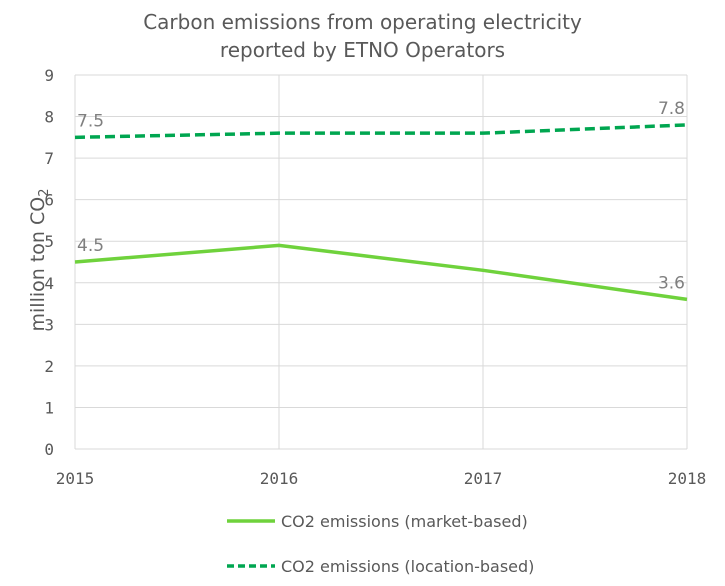 The image size is (725, 586). What do you see at coordinates (483, 478) in the screenshot?
I see `x-tick-label: 2017` at bounding box center [483, 478].